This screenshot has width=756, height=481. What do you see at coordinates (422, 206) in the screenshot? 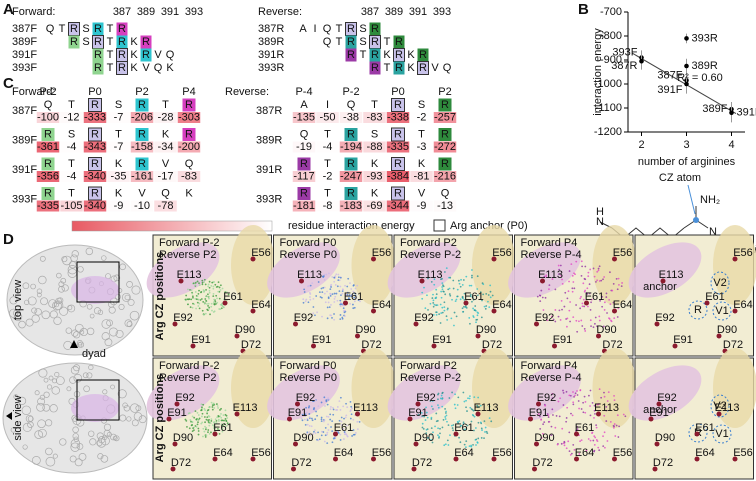
I see `energy-value: -9` at bounding box center [422, 206].